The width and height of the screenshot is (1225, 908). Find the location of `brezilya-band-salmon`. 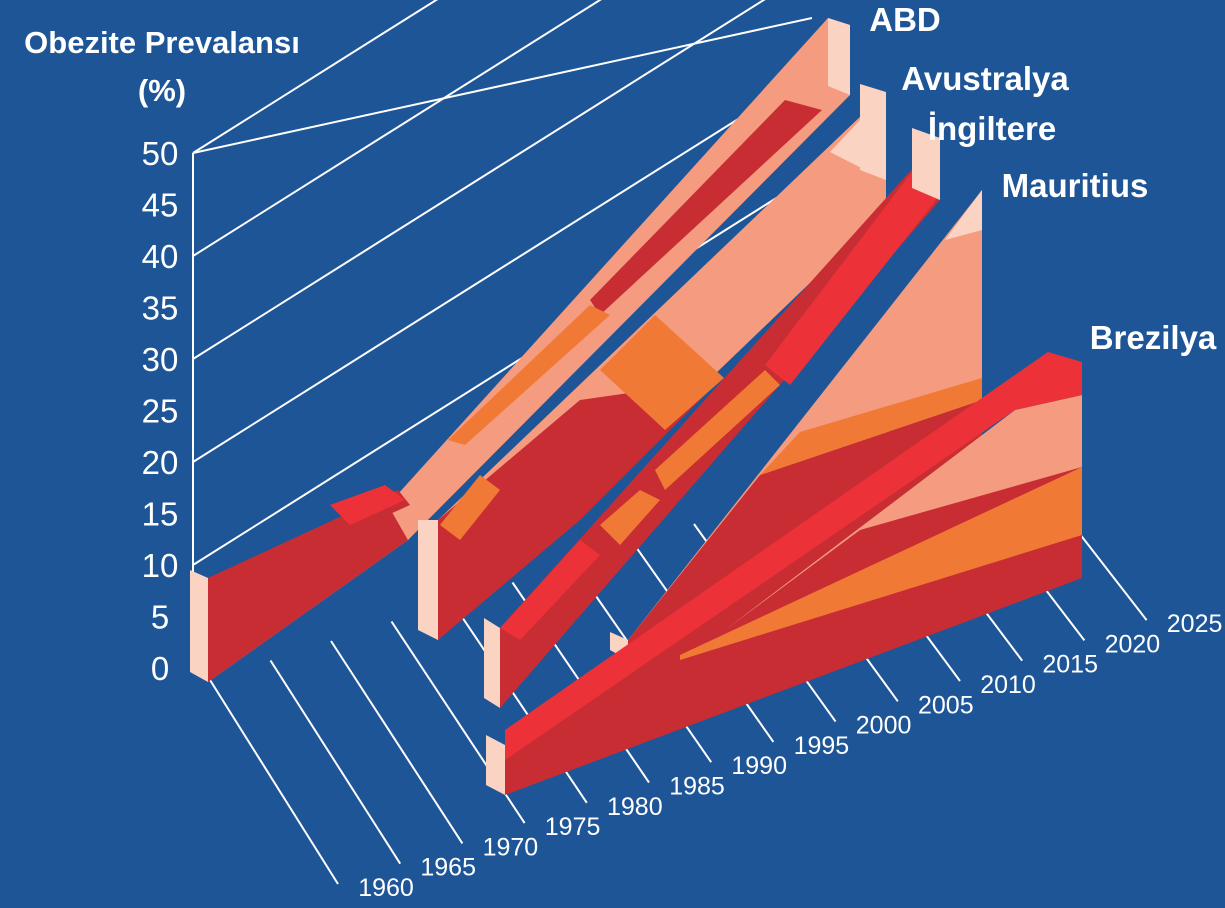

brezilya-band-salmon is located at coordinates (903, 512).